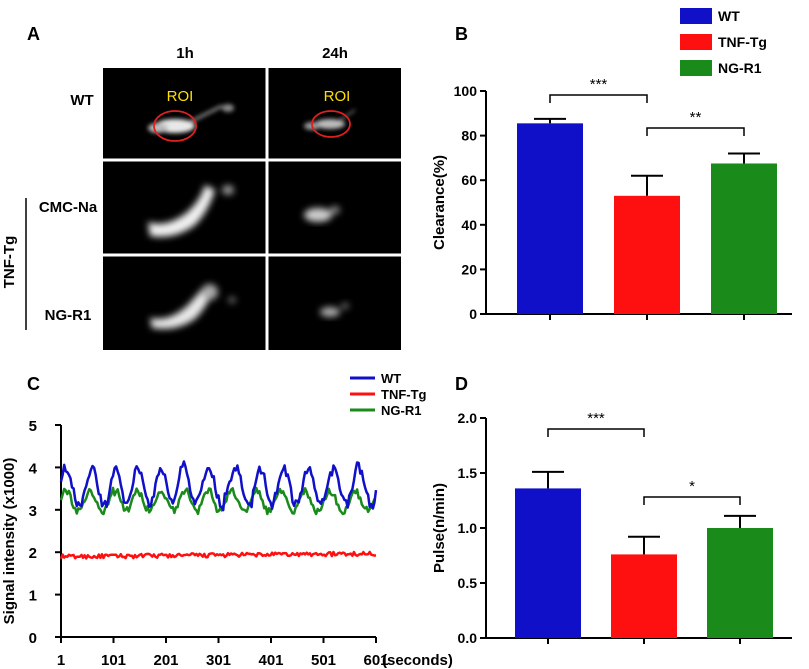  I want to click on legend-c-label-ng-r1: NG-R1, so click(401, 410).